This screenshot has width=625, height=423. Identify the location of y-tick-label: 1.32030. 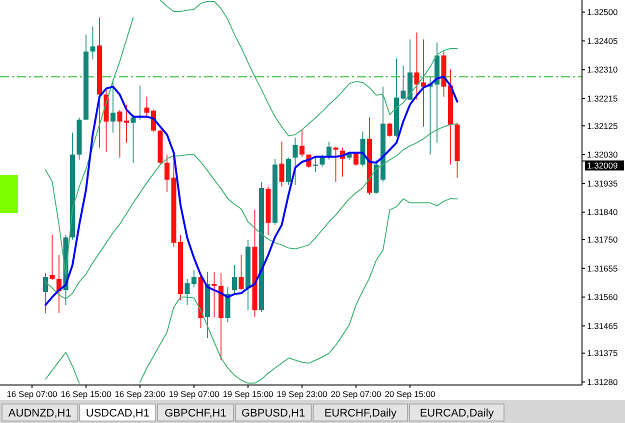
(602, 155).